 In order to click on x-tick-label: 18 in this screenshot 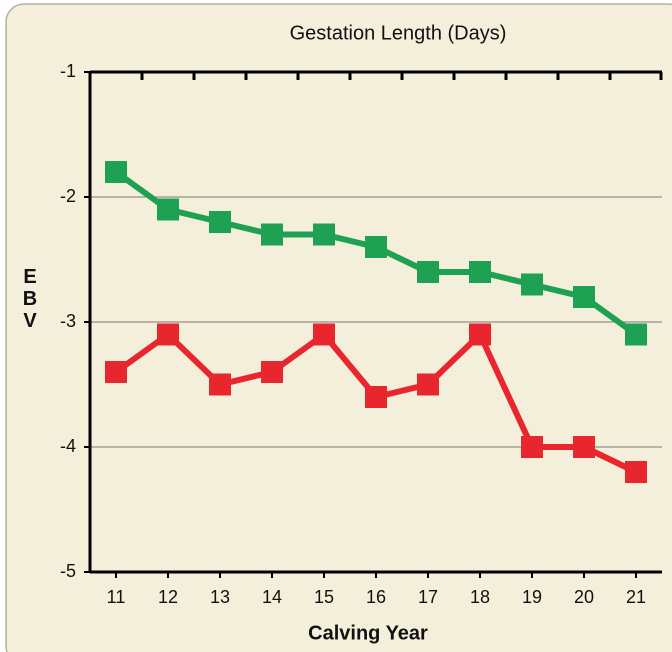, I will do `click(480, 597)`.